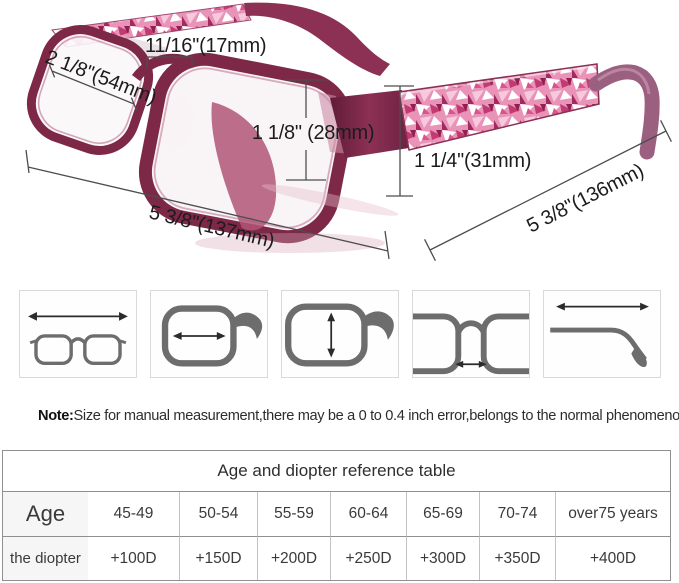 Image resolution: width=679 pixels, height=583 pixels. What do you see at coordinates (133, 514) in the screenshot?
I see `table-cell: 45-49` at bounding box center [133, 514].